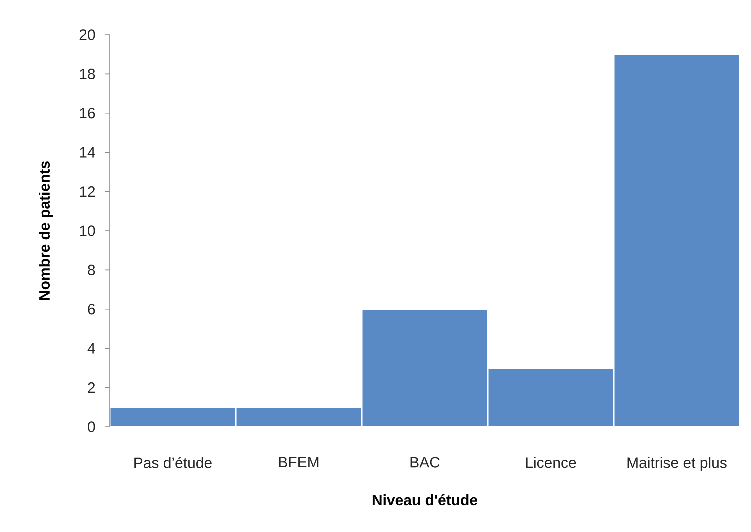 This screenshot has width=751, height=532. What do you see at coordinates (46, 231) in the screenshot?
I see `y-axis-title: Nombre de patients` at bounding box center [46, 231].